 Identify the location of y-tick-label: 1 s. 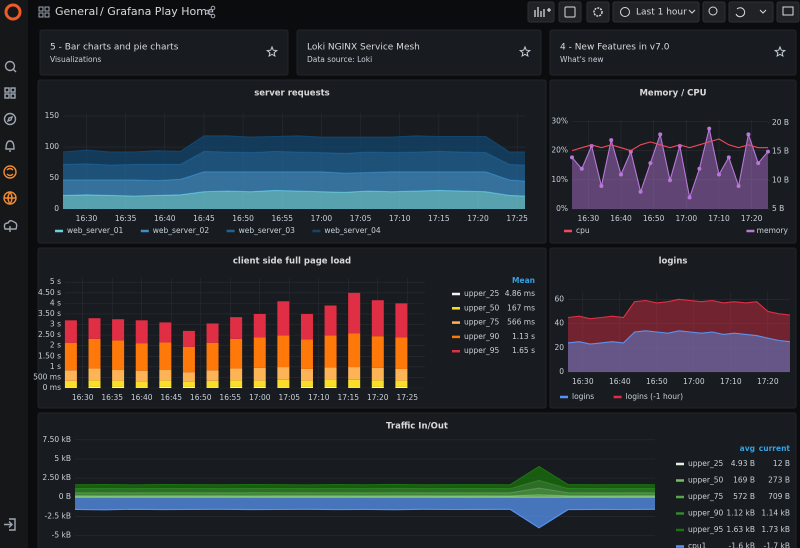
(55, 366).